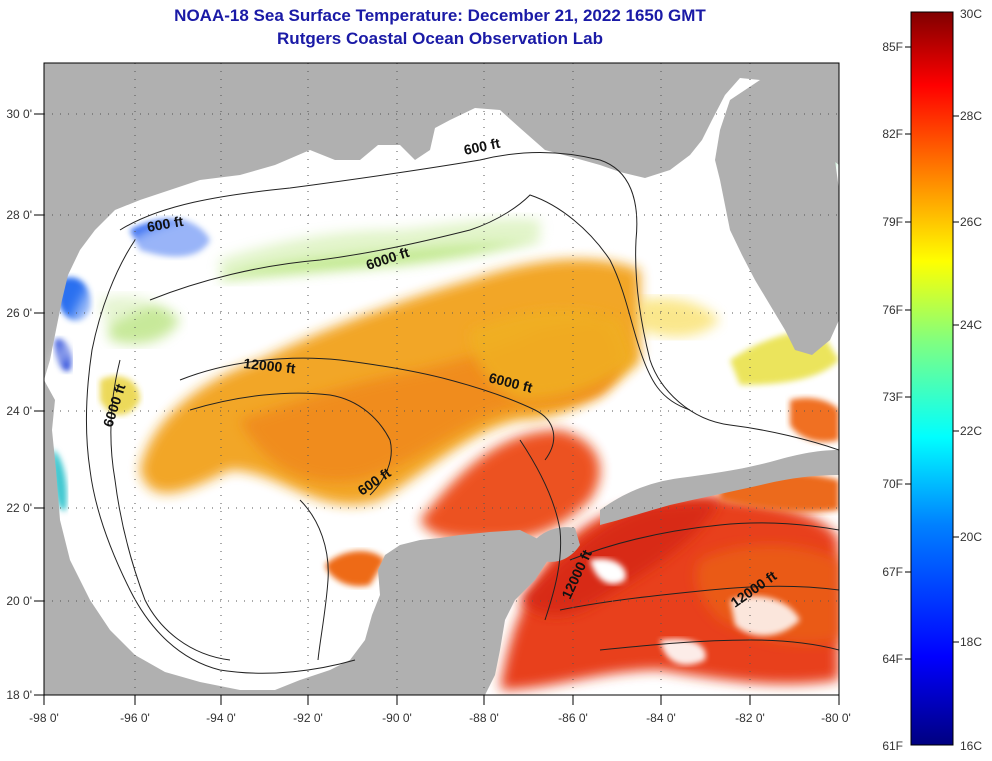 The height and width of the screenshot is (761, 992). I want to click on colorbar-f-label: 61F, so click(892, 746).